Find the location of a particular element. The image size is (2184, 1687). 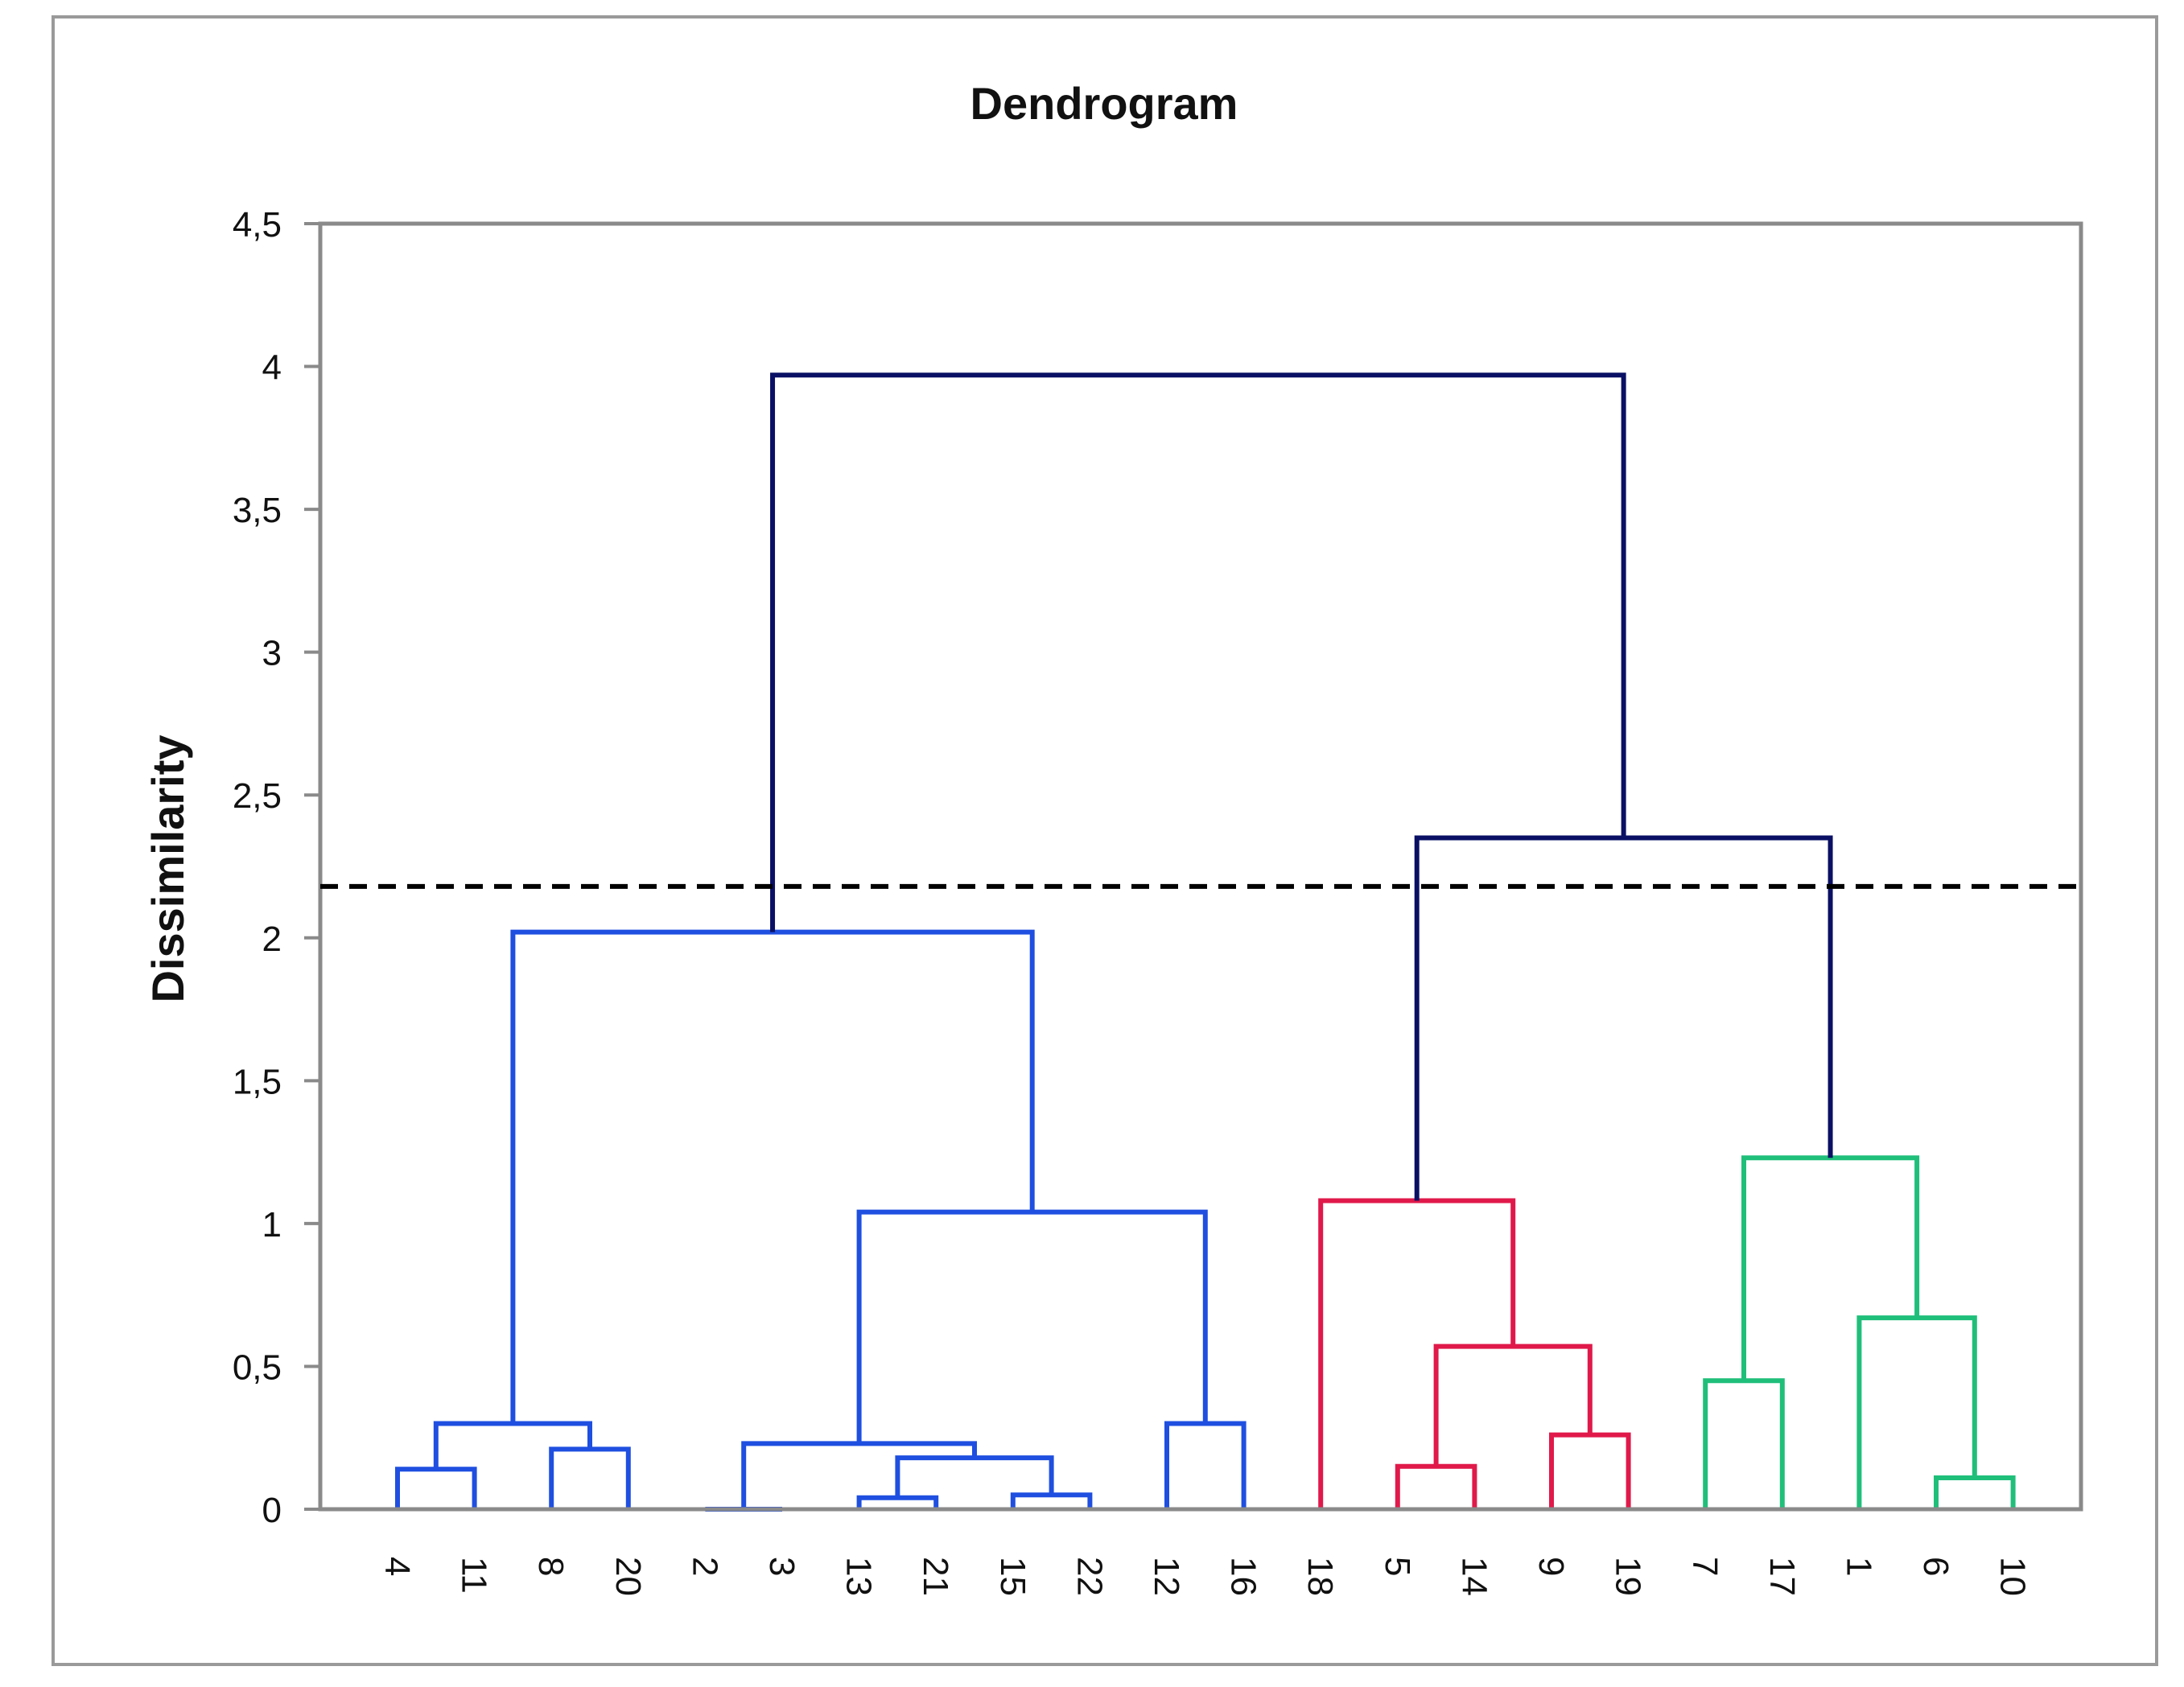

chart-title: Dendrogram is located at coordinates (1104, 103).